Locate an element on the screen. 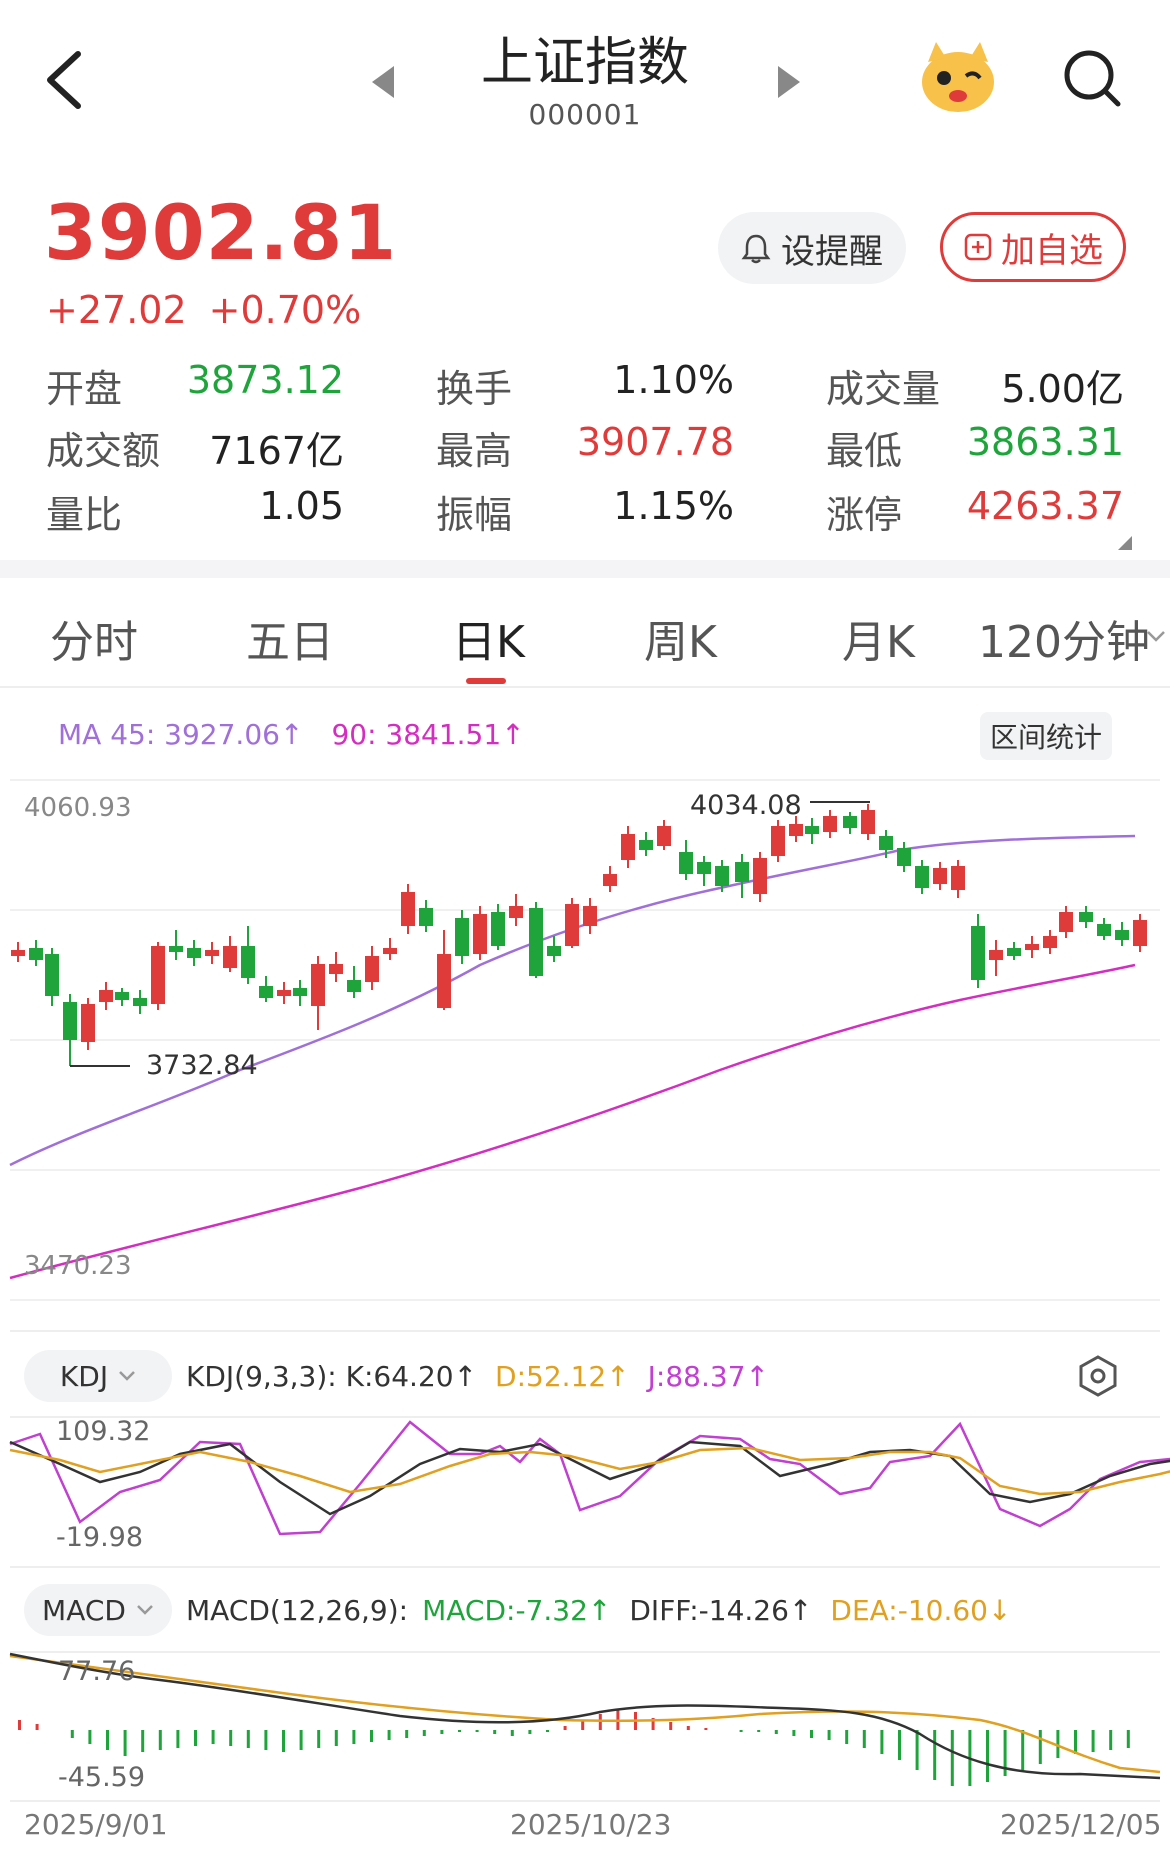 The height and width of the screenshot is (1875, 1170). price-change: +27.02 +0.70% is located at coordinates (214, 310).